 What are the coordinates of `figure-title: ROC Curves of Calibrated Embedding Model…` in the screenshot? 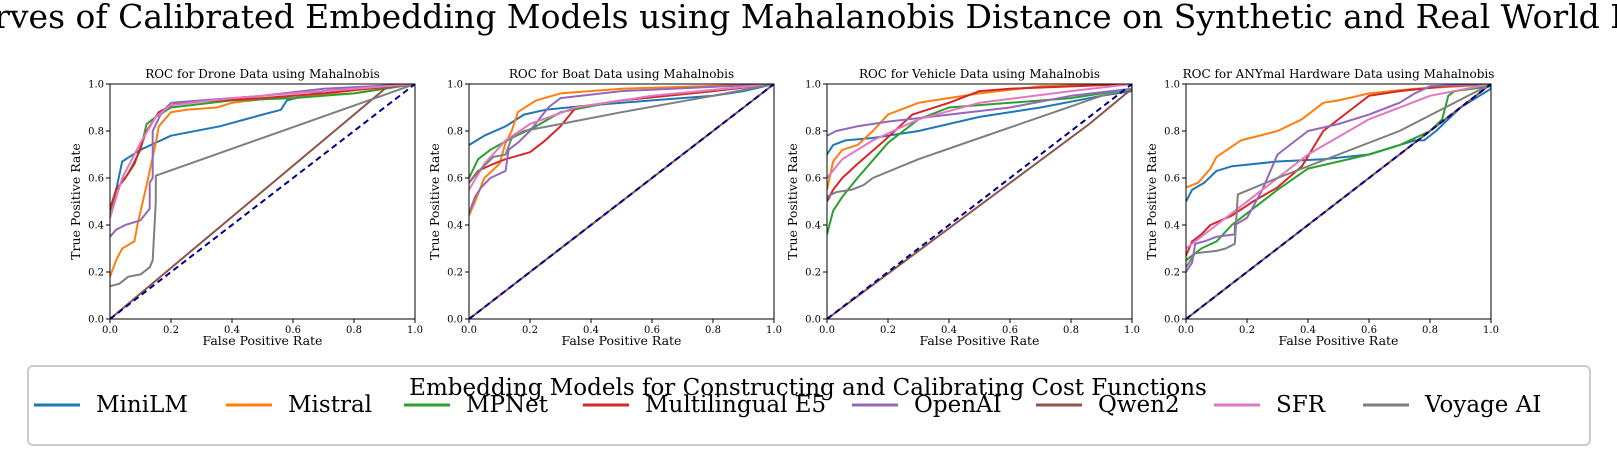 It's located at (808, 18).